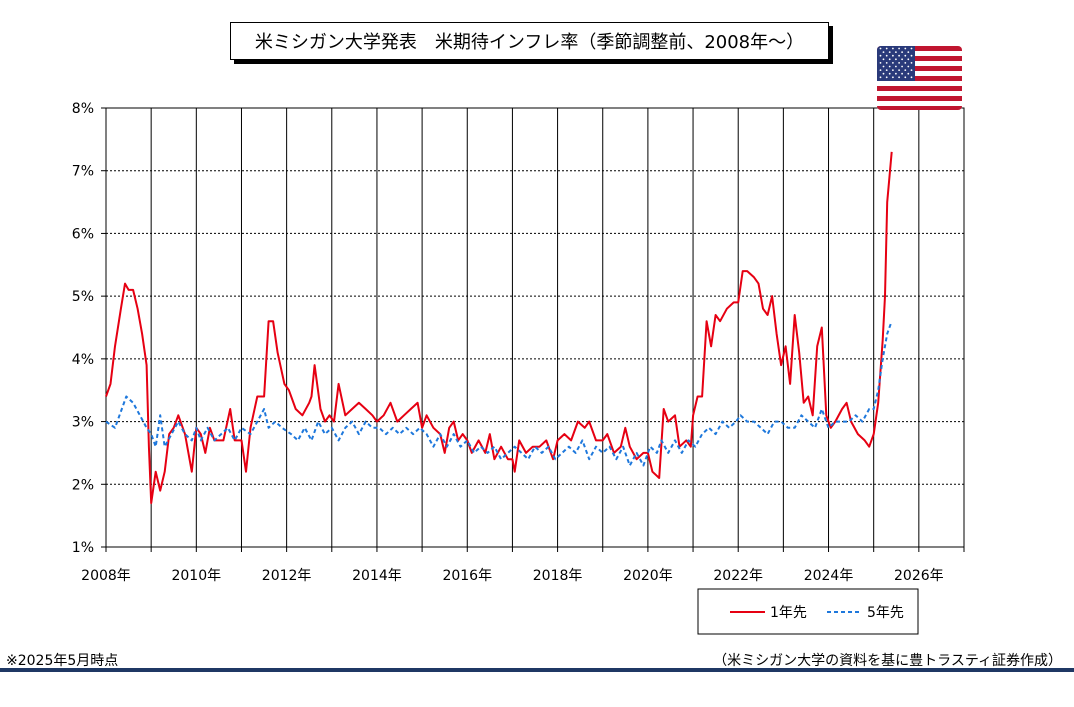 Image resolution: width=1074 pixels, height=707 pixels. I want to click on y-tick-label: 7%, so click(83, 172).